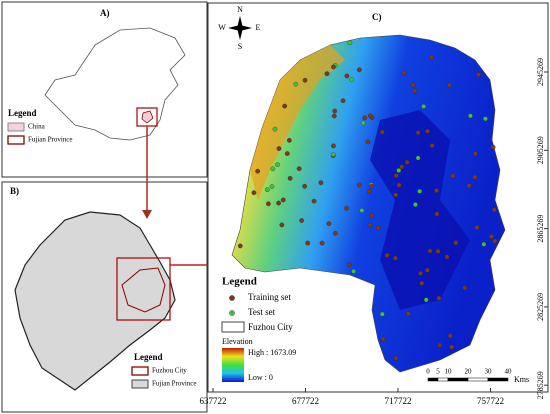  I want to click on x-tick-label: 637722, so click(213, 401).